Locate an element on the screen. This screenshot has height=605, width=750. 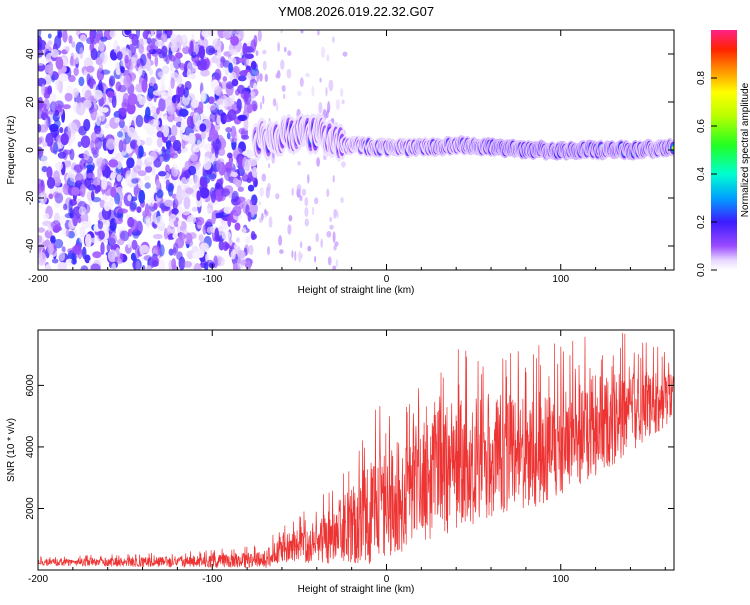
spectrogram-xlabel: Height of straight line (km) is located at coordinates (356, 290).